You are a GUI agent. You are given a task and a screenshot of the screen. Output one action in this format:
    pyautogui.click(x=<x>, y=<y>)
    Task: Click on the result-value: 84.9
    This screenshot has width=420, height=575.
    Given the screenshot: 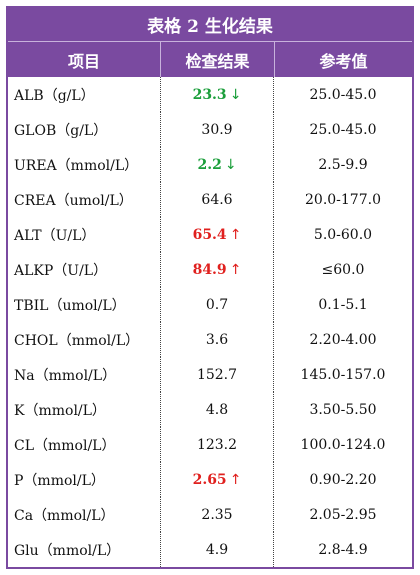 What is the action you would take?
    pyautogui.click(x=209, y=269)
    